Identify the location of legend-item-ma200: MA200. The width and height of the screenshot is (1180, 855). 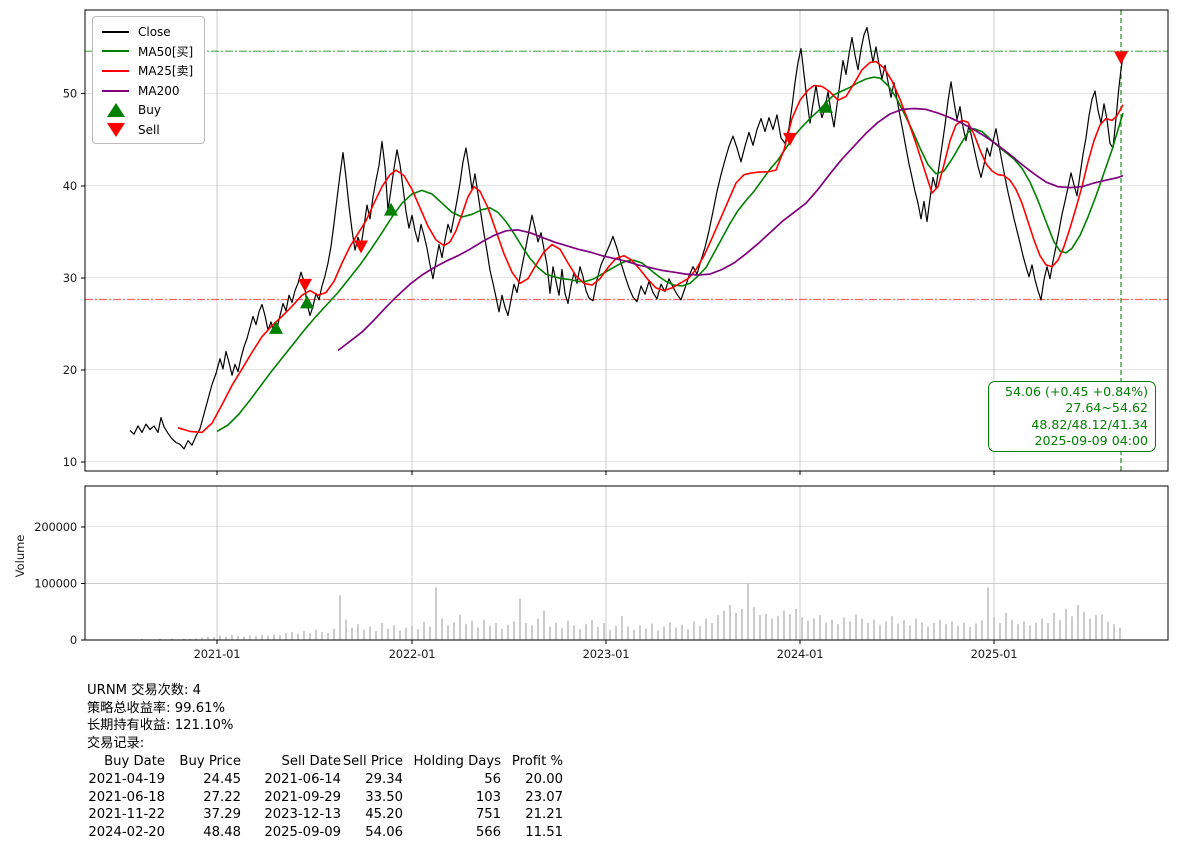
(150, 91).